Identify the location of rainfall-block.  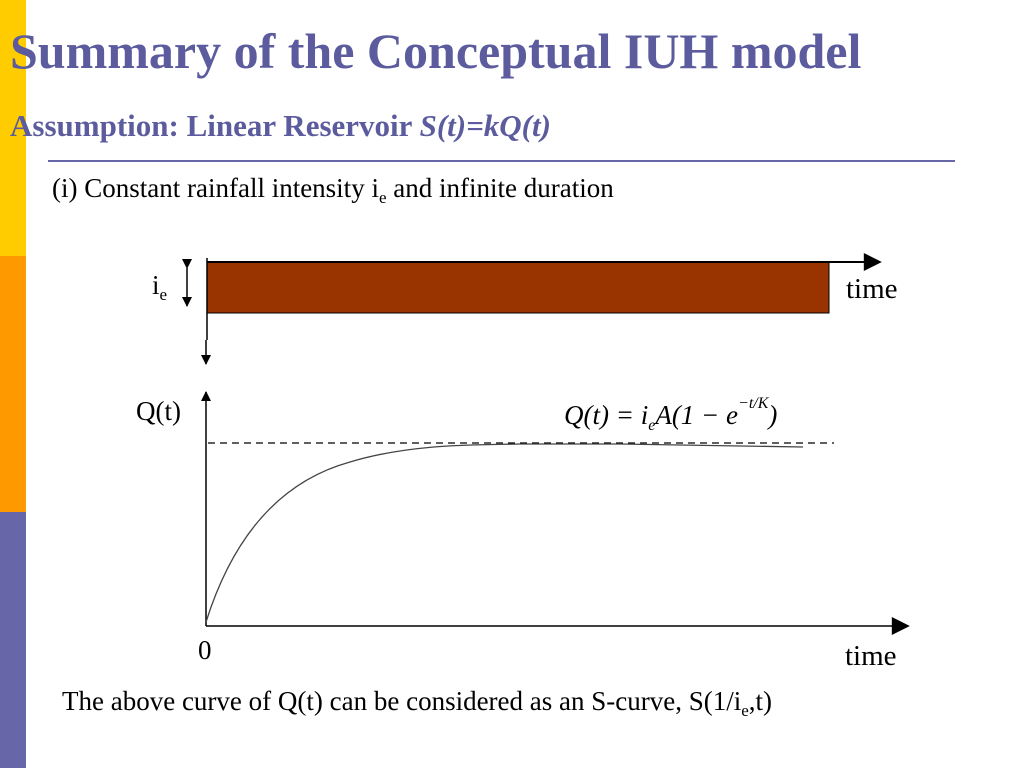
(518, 287).